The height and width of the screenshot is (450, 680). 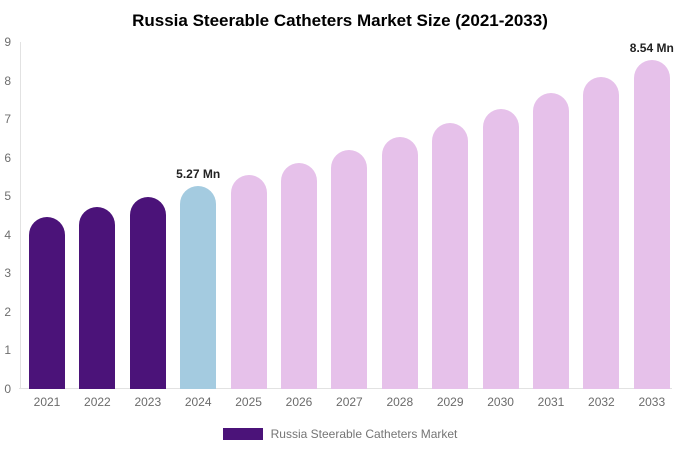 What do you see at coordinates (601, 402) in the screenshot?
I see `x-tick-label-2032: 2032` at bounding box center [601, 402].